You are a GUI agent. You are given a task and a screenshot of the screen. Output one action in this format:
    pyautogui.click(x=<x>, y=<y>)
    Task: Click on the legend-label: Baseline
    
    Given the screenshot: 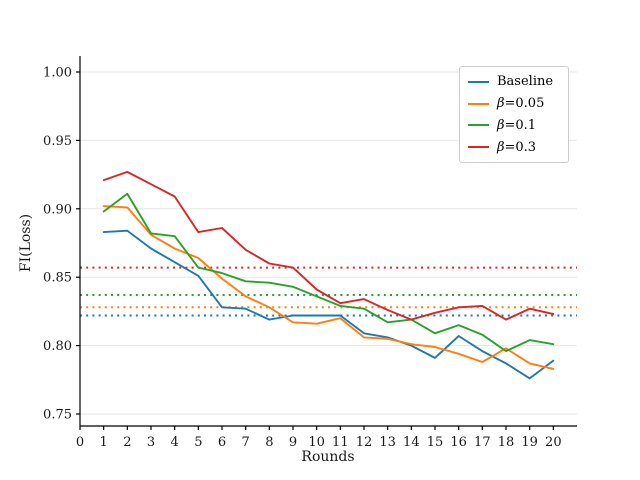 What is the action you would take?
    pyautogui.click(x=525, y=82)
    